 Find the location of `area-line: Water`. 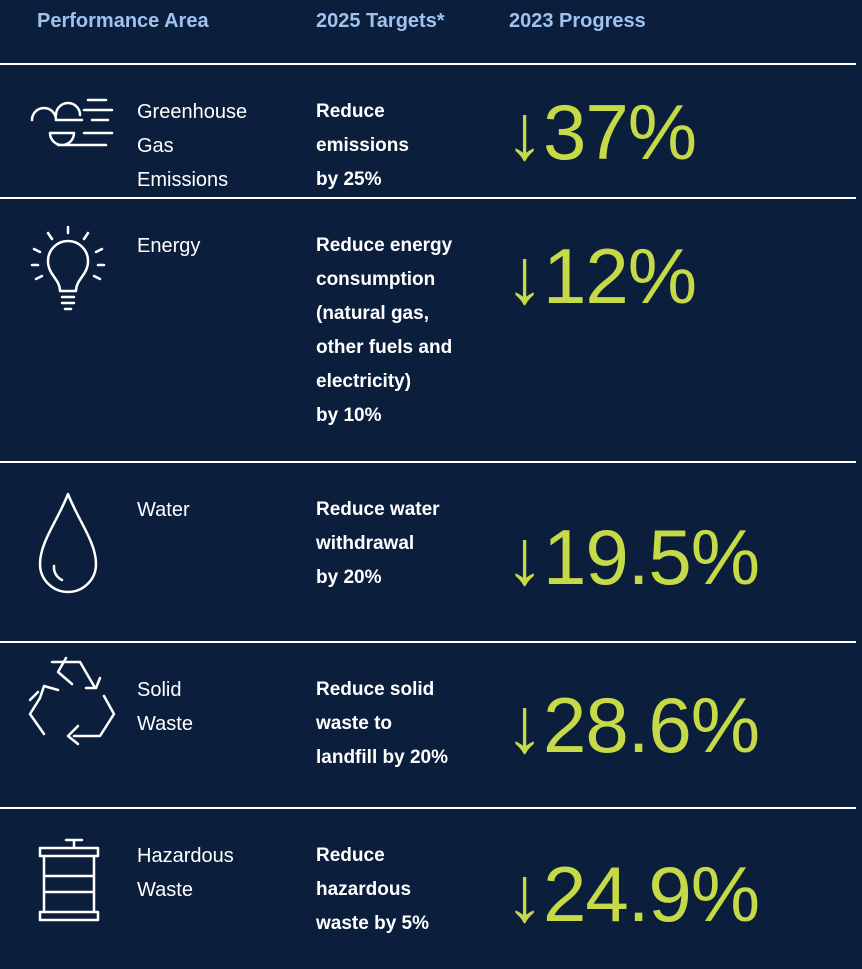

area-line: Water is located at coordinates (163, 510).